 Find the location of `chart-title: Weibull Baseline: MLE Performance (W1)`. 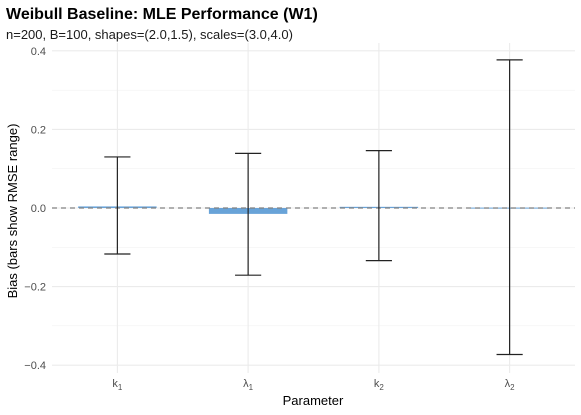

chart-title: Weibull Baseline: MLE Performance (W1) is located at coordinates (162, 14).